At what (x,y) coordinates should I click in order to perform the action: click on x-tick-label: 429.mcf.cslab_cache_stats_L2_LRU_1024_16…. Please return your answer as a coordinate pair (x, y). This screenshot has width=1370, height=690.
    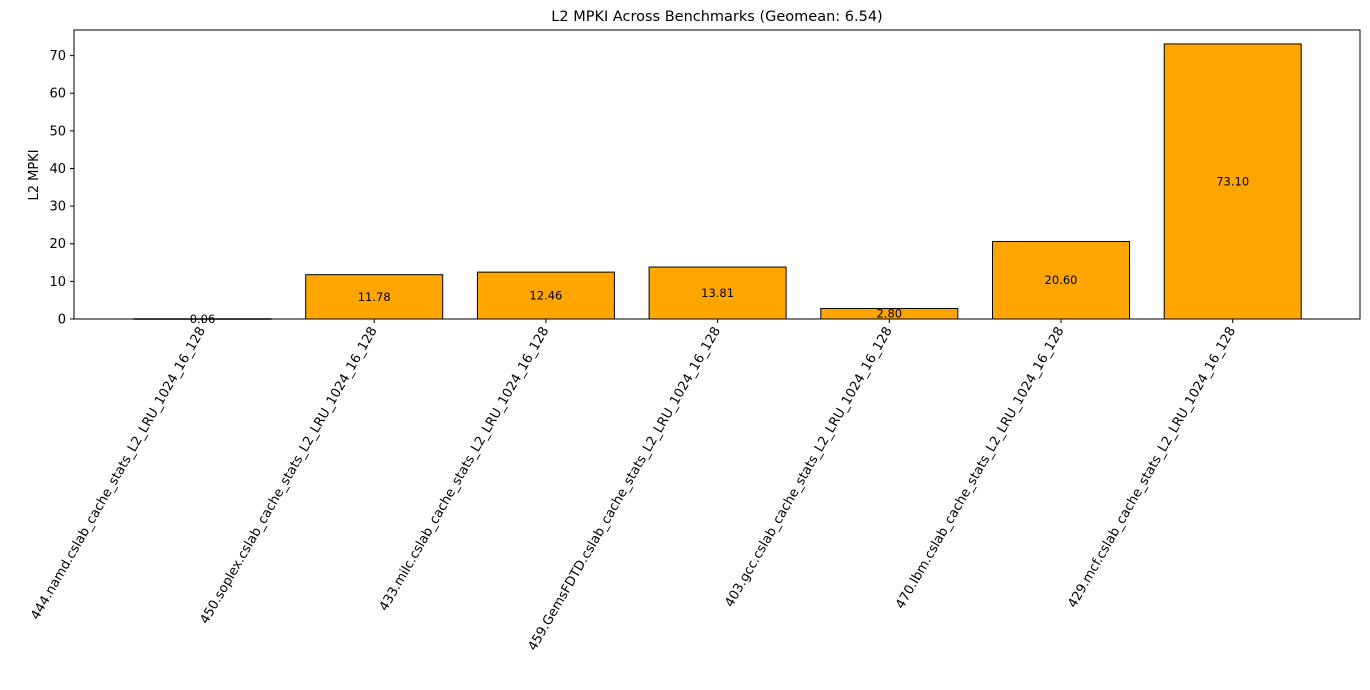
    Looking at the image, I should click on (1152, 468).